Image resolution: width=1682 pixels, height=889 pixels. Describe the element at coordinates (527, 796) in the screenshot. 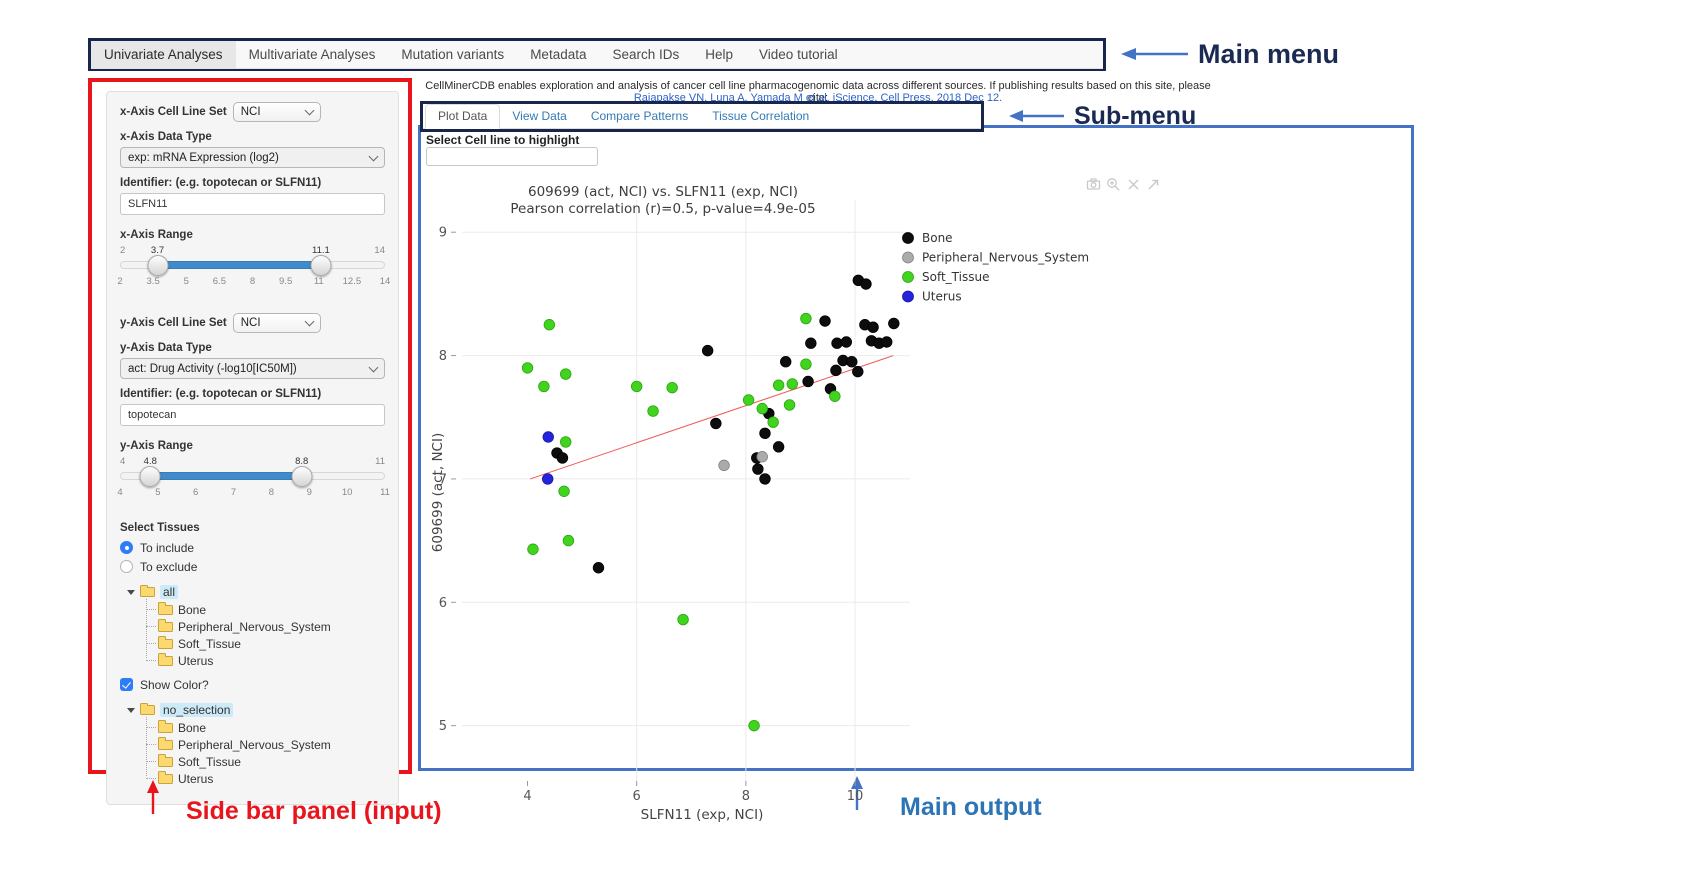

I see `x-tick-label: 4` at that location.